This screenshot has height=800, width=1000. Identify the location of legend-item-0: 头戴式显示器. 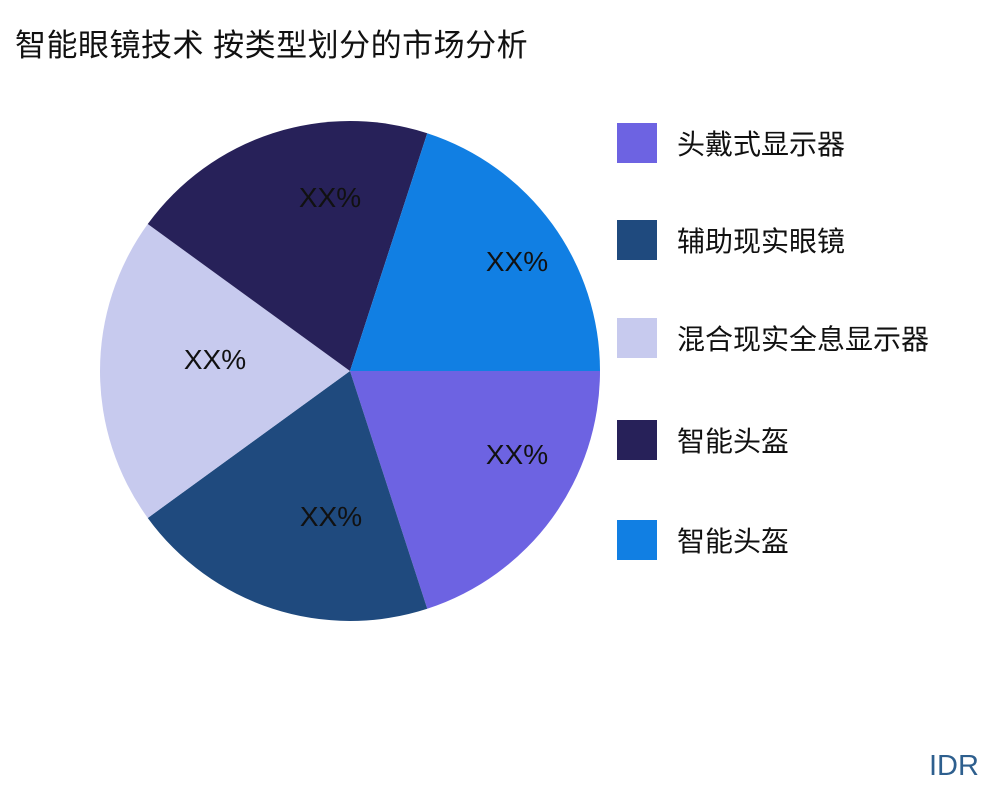
(731, 143).